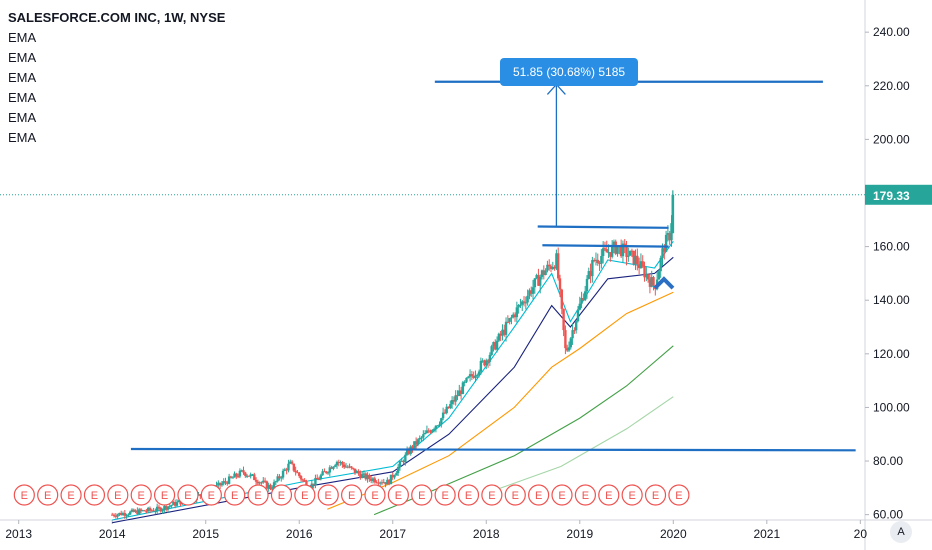 Image resolution: width=932 pixels, height=550 pixels. I want to click on x-tick-label: 2018, so click(486, 534).